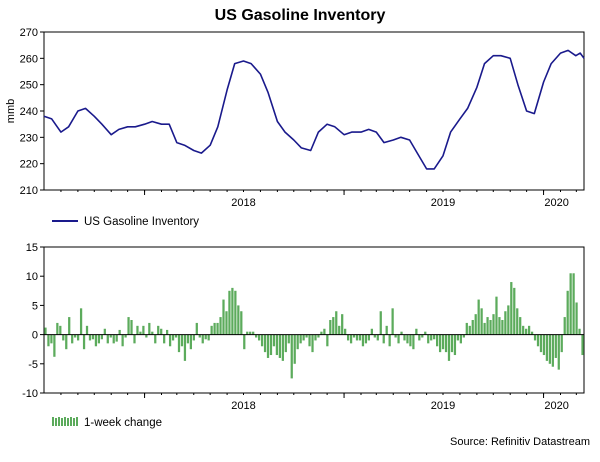  Describe the element at coordinates (32, 248) in the screenshot. I see `weekly-change-y-tick-label: 15` at that location.